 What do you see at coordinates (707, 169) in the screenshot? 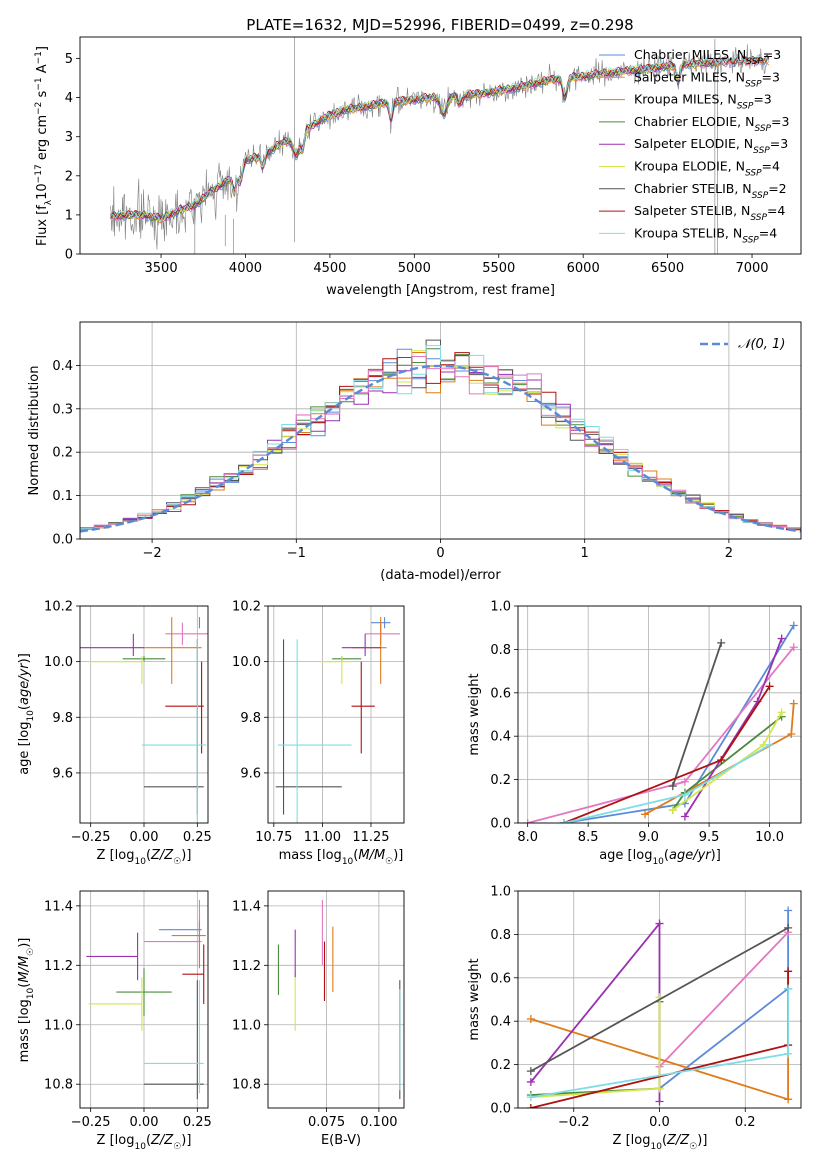
I see `legend-label: Kroupa ELODIE, NSSP=4` at bounding box center [707, 169].